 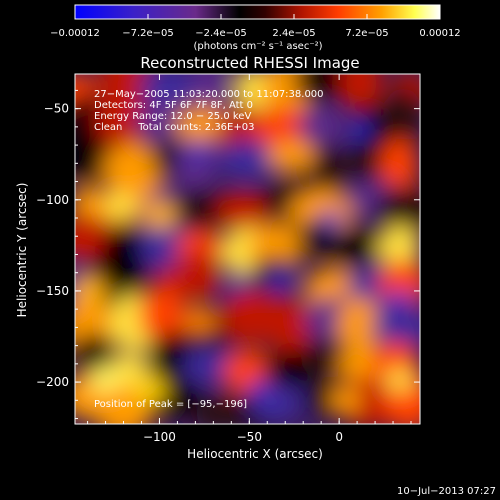 I want to click on y-tick-label: −50, so click(x=56, y=109).